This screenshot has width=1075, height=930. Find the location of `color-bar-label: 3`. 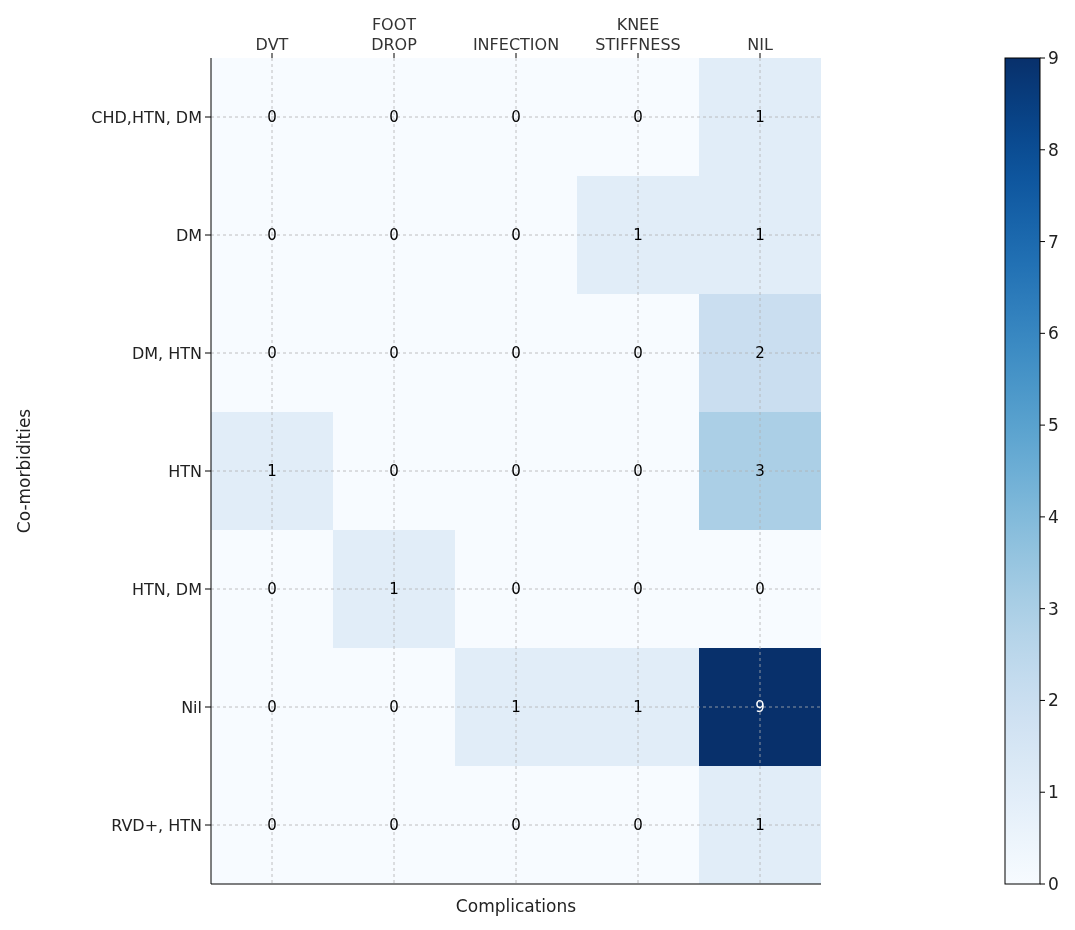

color-bar-label: 3 is located at coordinates (1053, 608).